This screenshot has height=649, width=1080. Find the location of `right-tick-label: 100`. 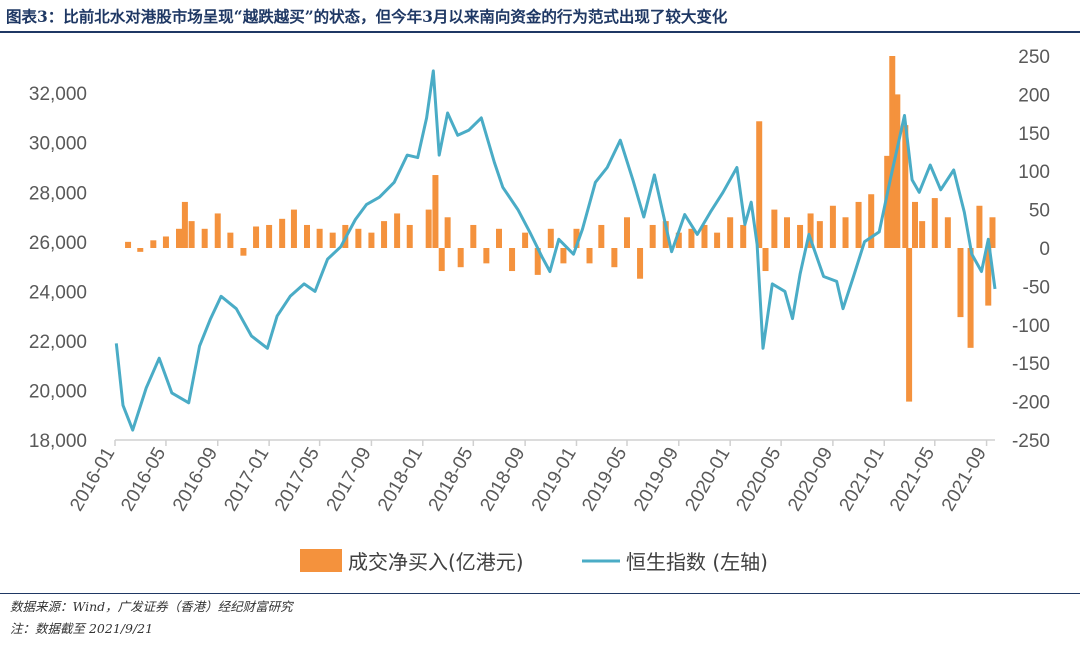

right-tick-label: 100 is located at coordinates (1034, 172).